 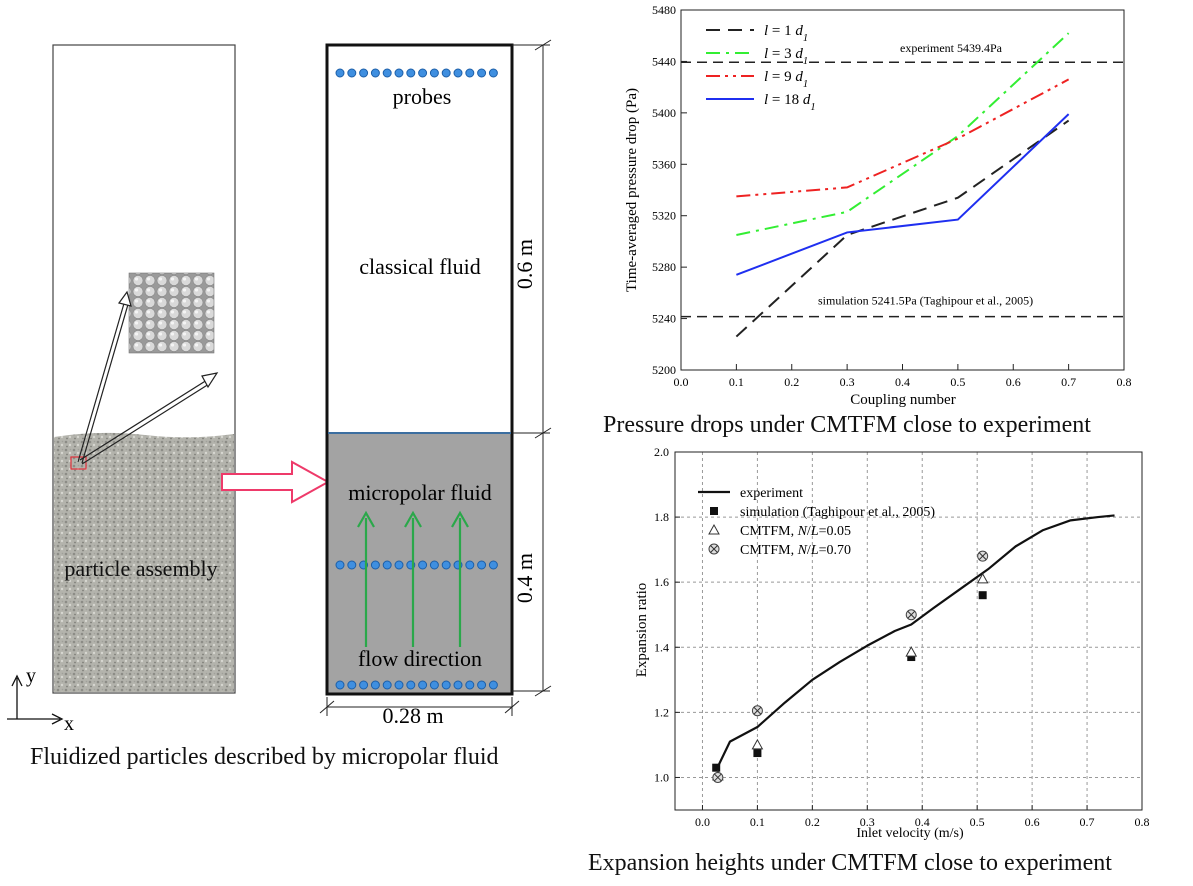 What do you see at coordinates (419, 369) in the screenshot?
I see `fluid-domain-outline` at bounding box center [419, 369].